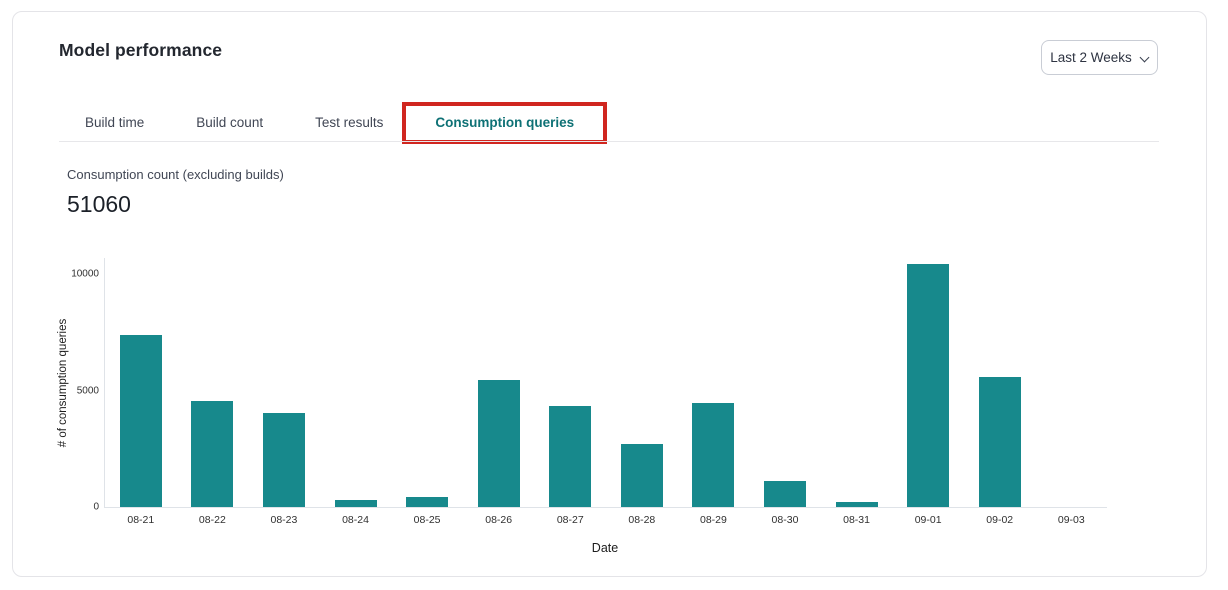  I want to click on x-tick-label: 08-30, so click(785, 520).